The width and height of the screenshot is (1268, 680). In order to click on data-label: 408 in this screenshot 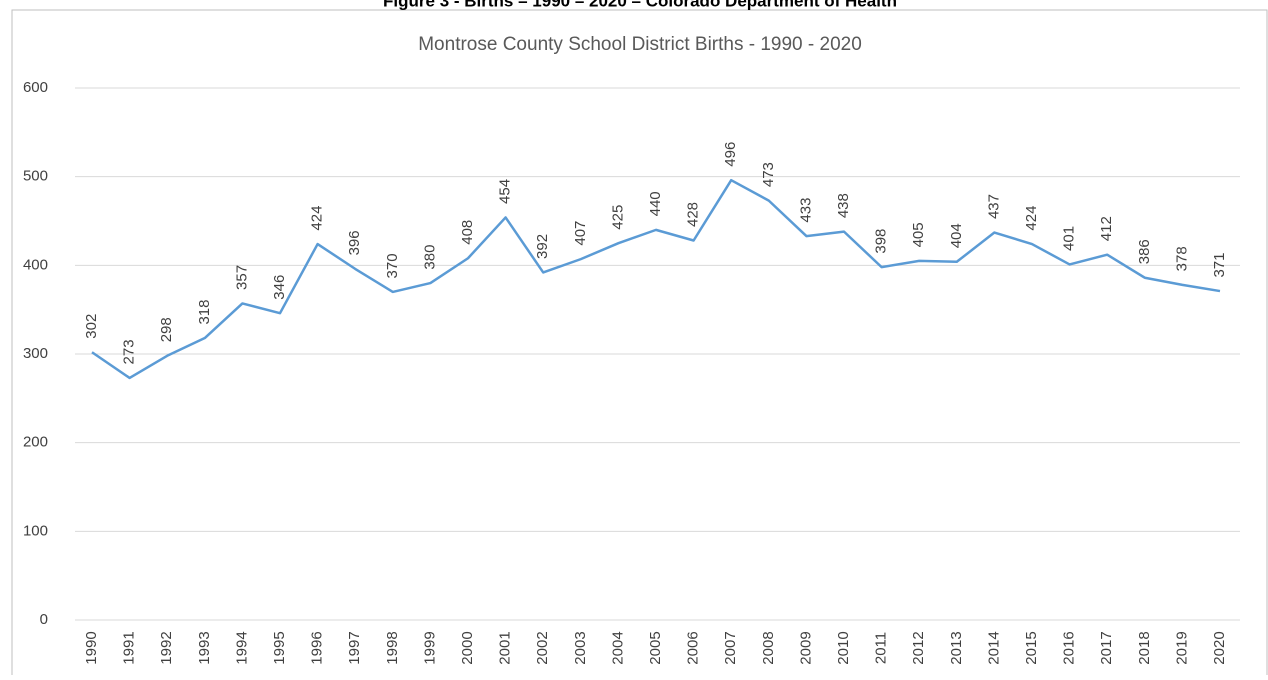, I will do `click(467, 232)`.